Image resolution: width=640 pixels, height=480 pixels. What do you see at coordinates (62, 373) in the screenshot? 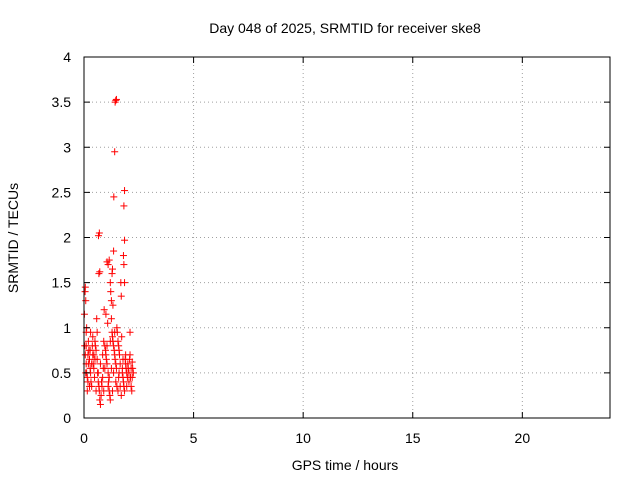
I see `y-tick-label: 0.5` at bounding box center [62, 373].